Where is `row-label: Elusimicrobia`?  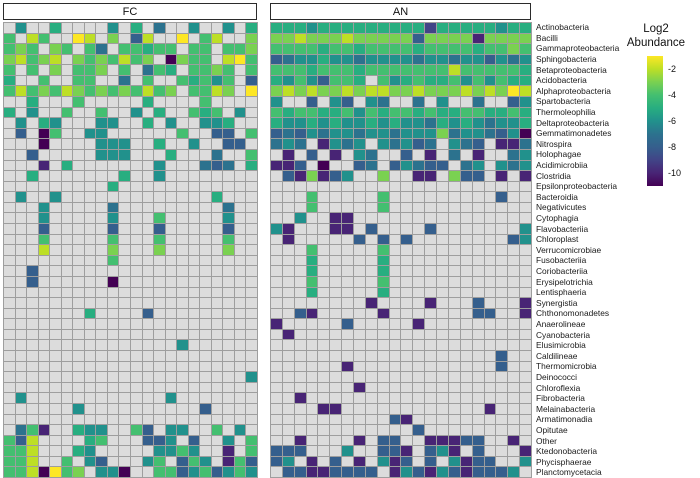 row-label: Elusimicrobia is located at coordinates (561, 345).